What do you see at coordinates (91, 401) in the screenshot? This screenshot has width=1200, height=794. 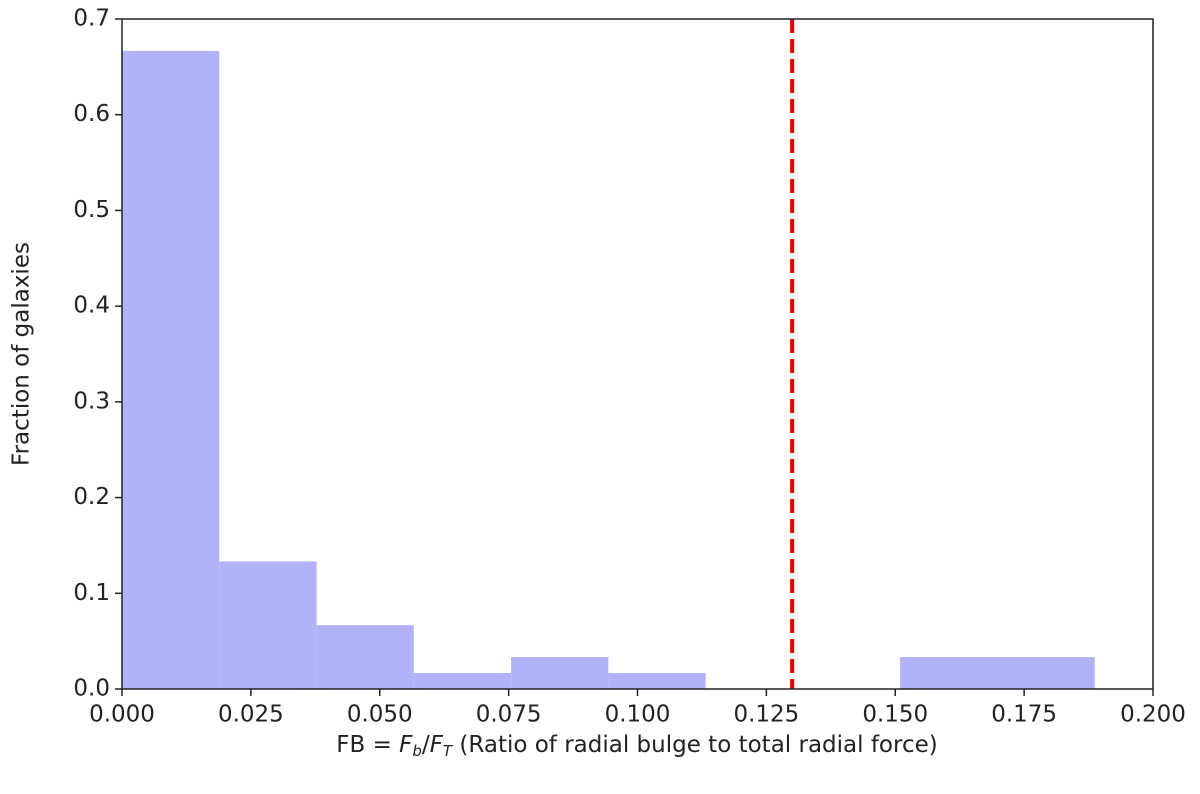 I see `y-tick-label: 0.3` at bounding box center [91, 401].